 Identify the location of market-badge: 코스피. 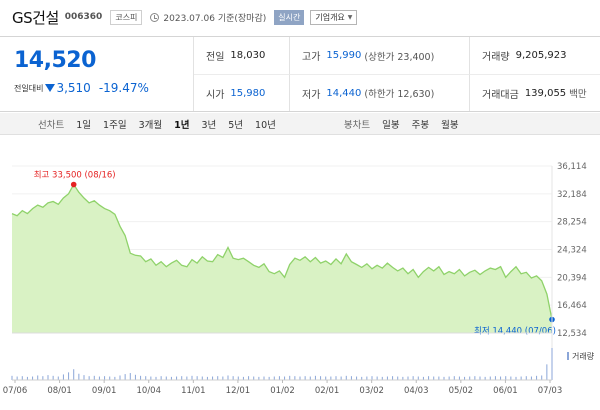
(126, 17).